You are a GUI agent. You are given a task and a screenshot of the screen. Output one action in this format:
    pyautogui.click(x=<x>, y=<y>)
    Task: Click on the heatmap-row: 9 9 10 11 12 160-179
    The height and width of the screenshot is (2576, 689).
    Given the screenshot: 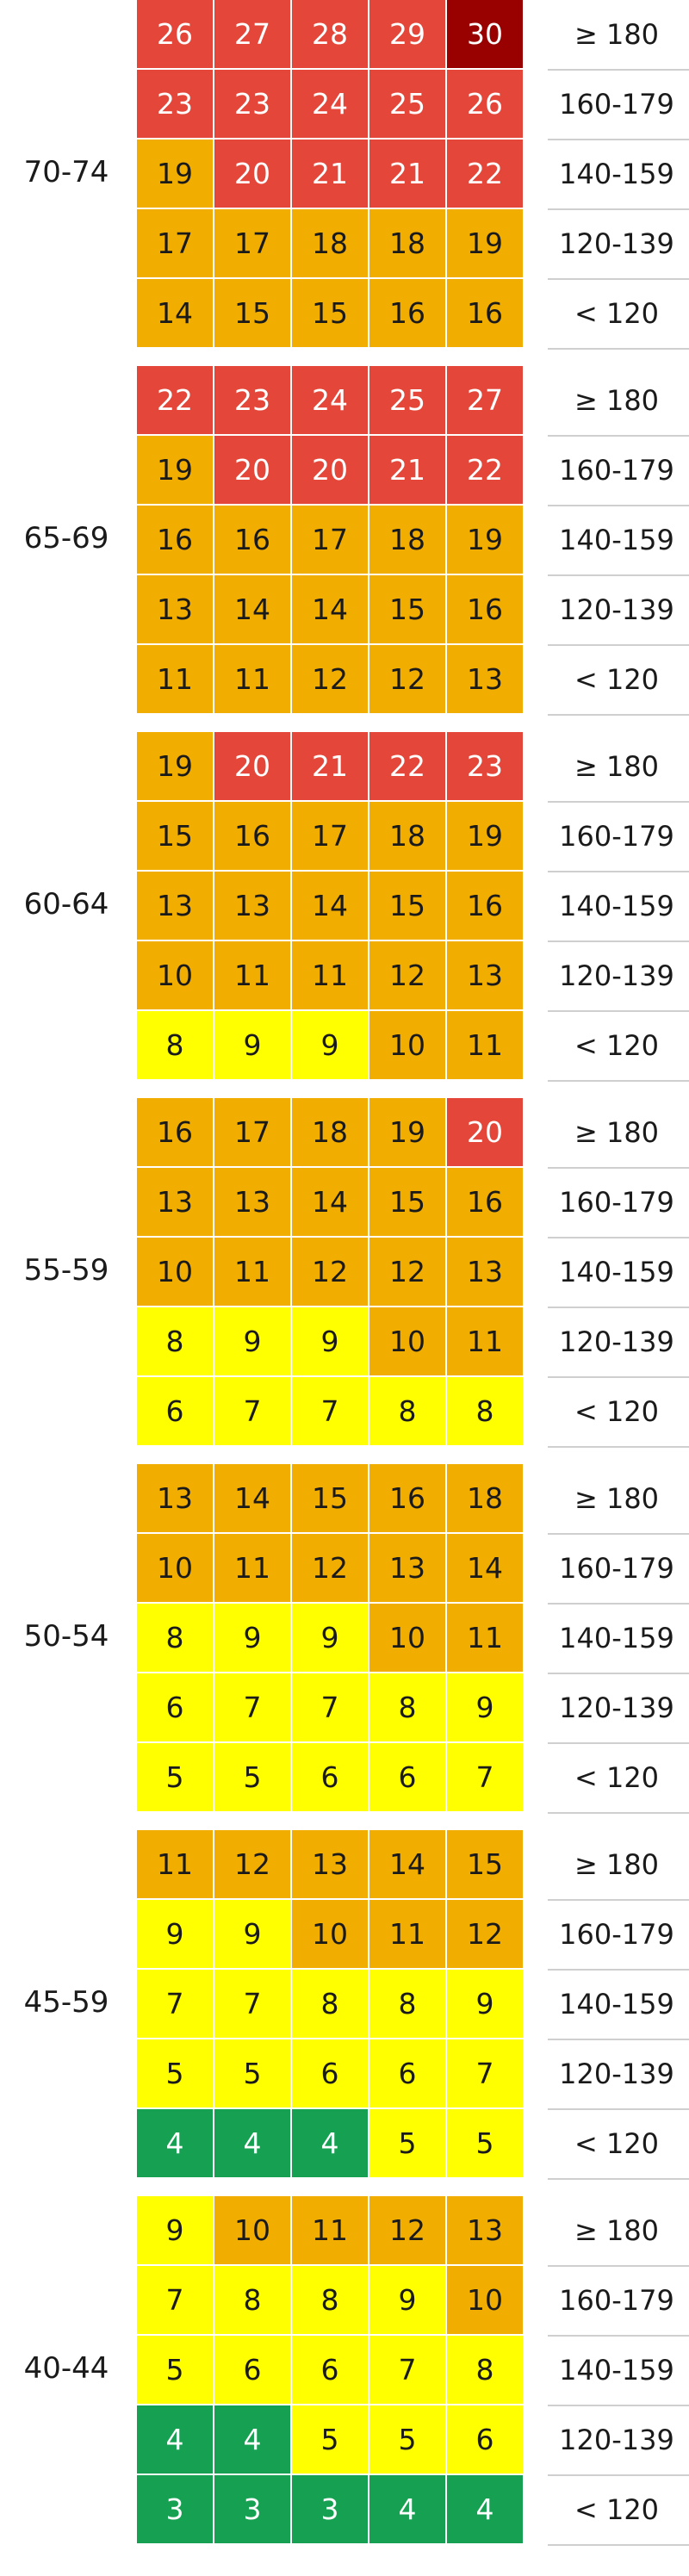 What is the action you would take?
    pyautogui.click(x=344, y=1935)
    